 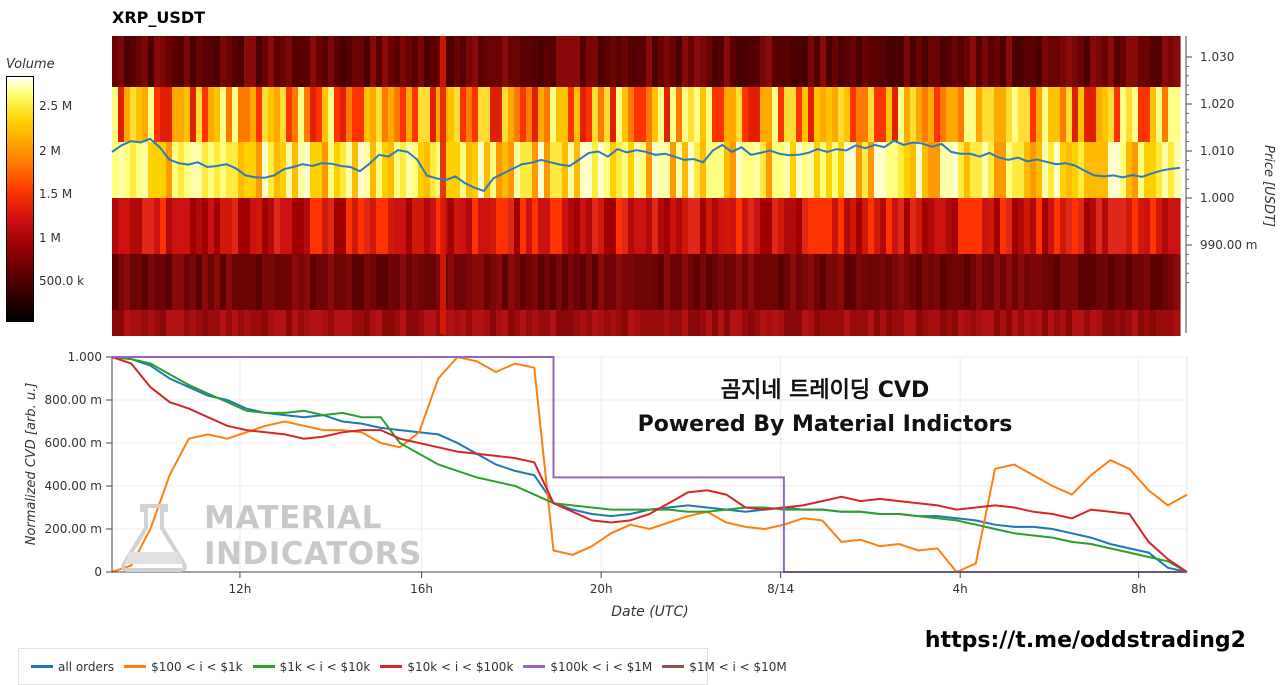 What do you see at coordinates (74, 400) in the screenshot?
I see `cvd-y-tick-label: 800.00 m` at bounding box center [74, 400].